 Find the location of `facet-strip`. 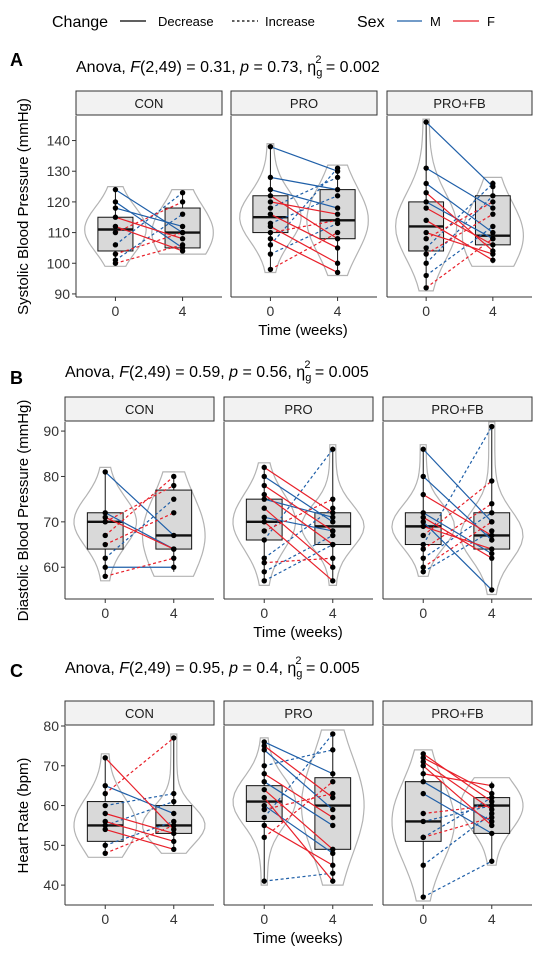

facet-strip is located at coordinates (139, 713).